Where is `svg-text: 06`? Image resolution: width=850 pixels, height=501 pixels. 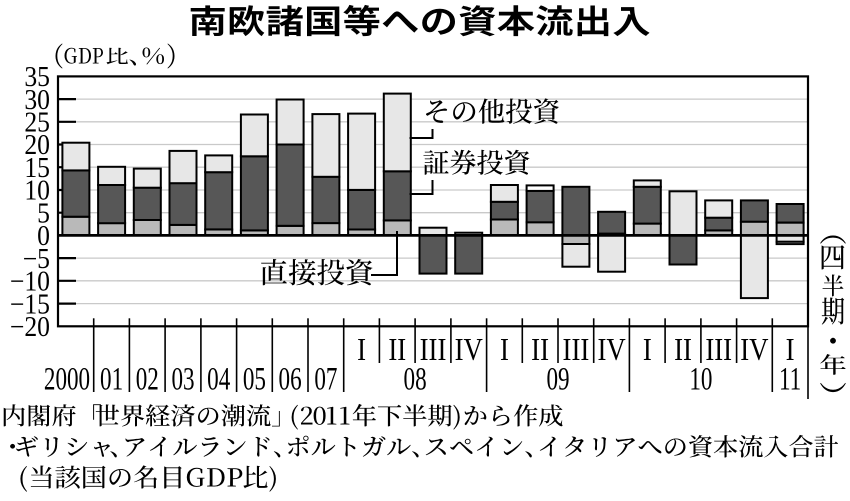 svg-text: 06 is located at coordinates (290, 380).